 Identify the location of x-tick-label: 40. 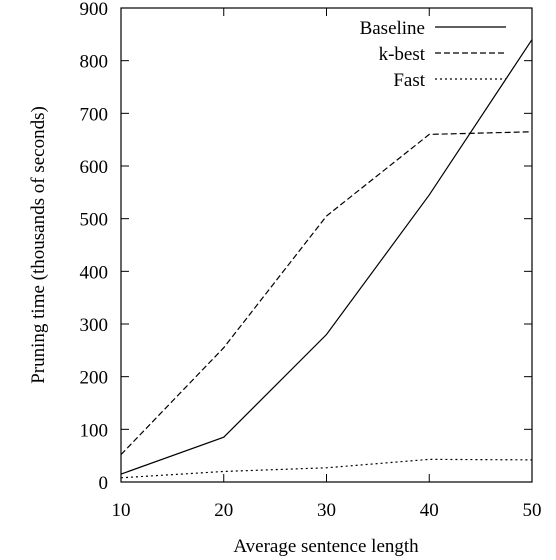
(429, 510).